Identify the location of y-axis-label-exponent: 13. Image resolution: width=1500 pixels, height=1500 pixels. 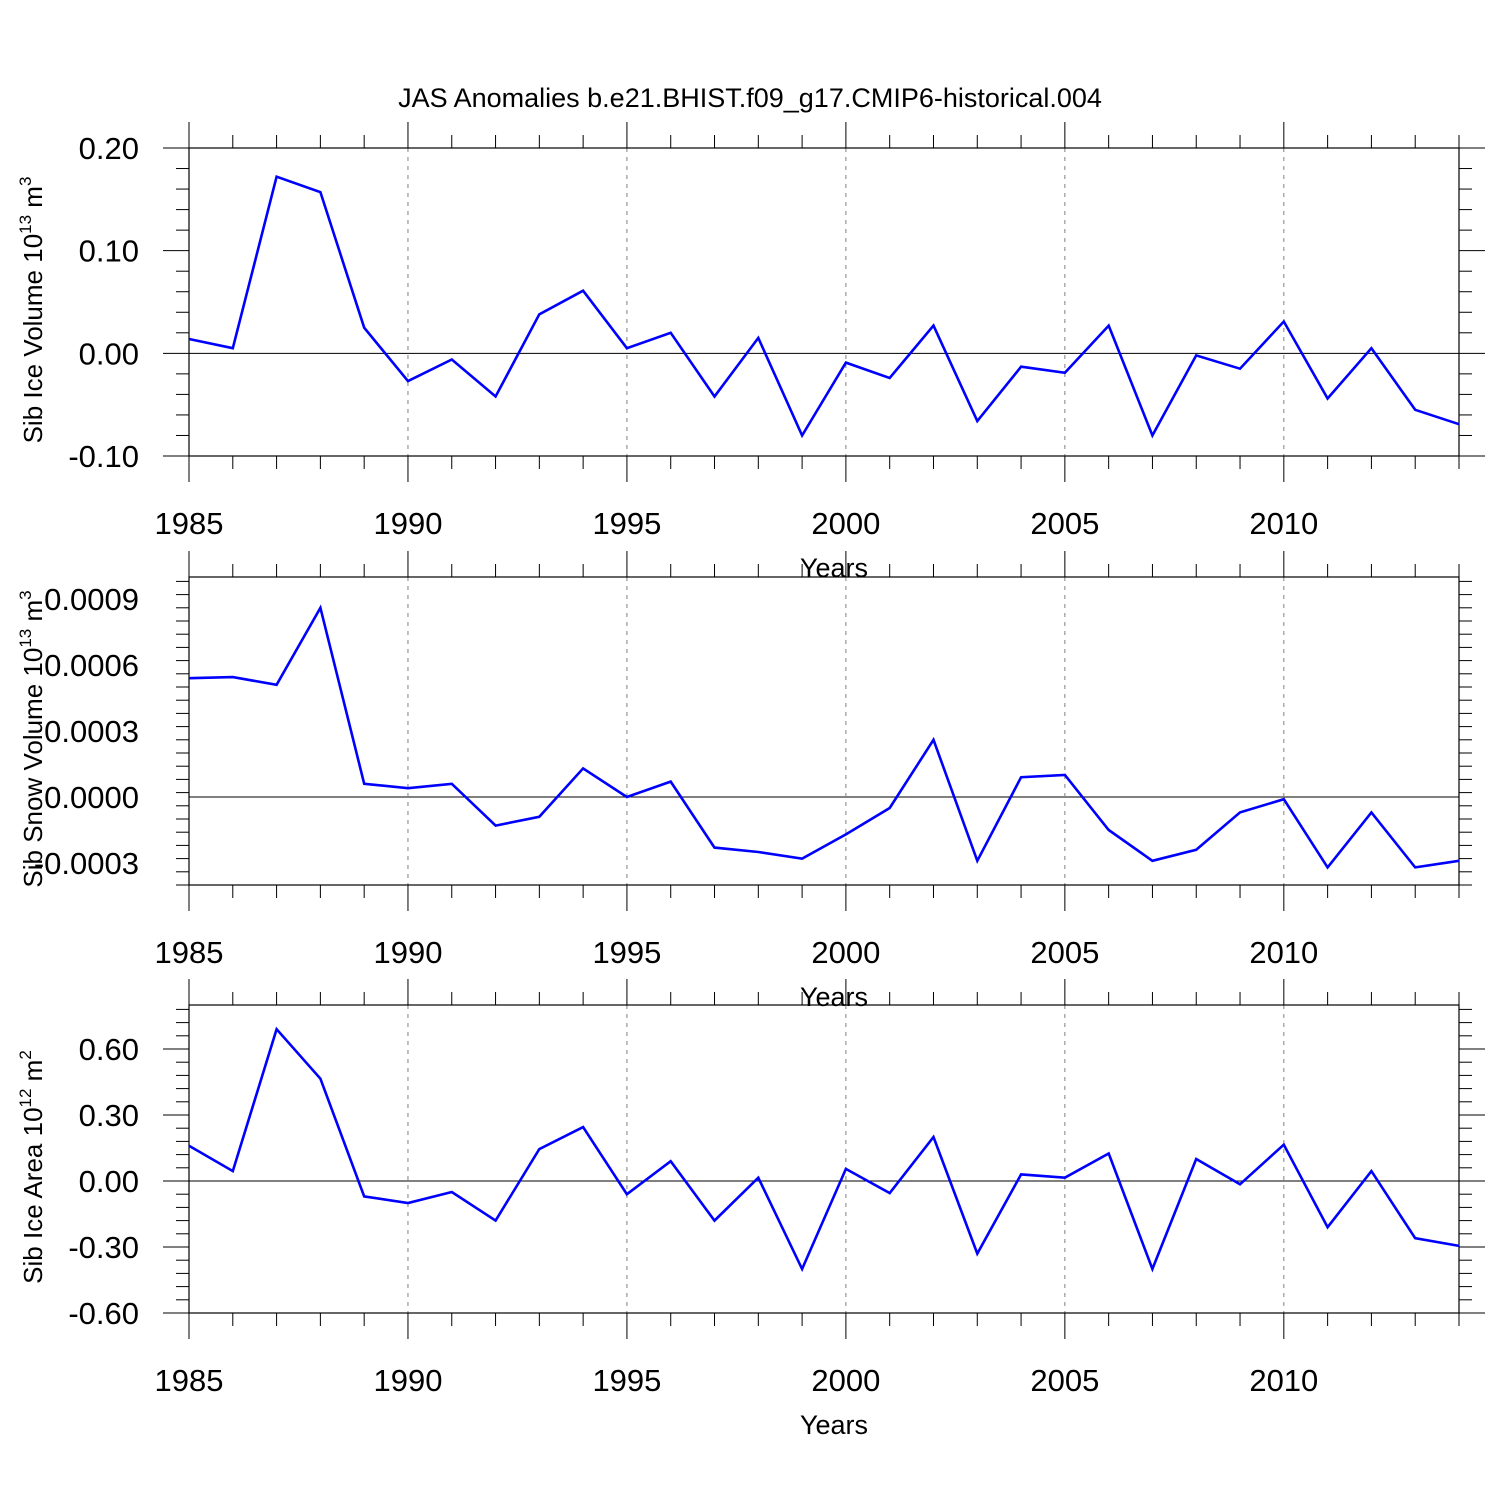
(25, 638).